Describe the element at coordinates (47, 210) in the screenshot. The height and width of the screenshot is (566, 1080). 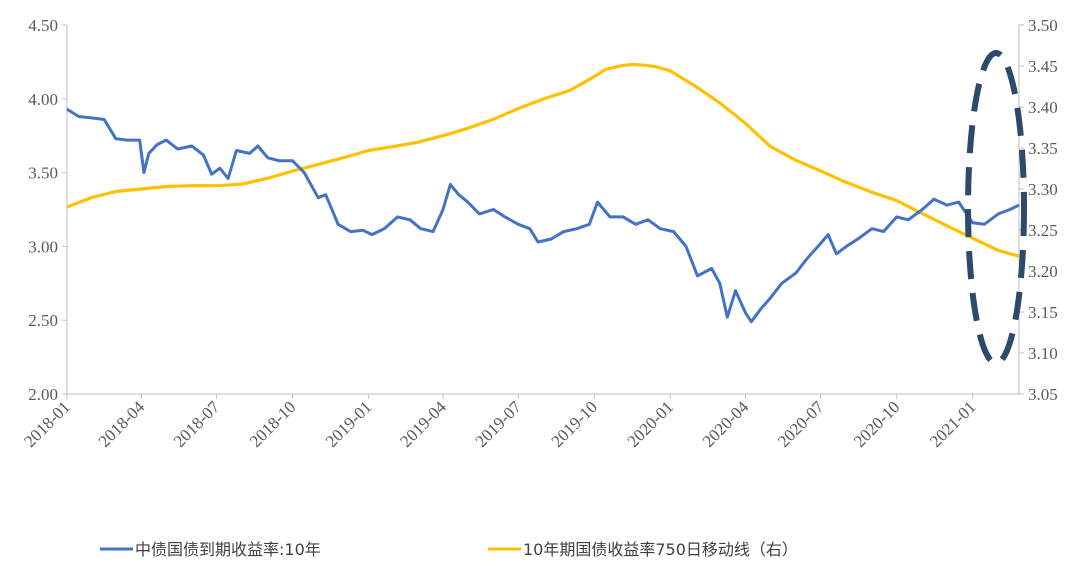
I see `left-y-tick-labels: 2.00 2.50 3.00 3.50 4.00 4.50` at that location.